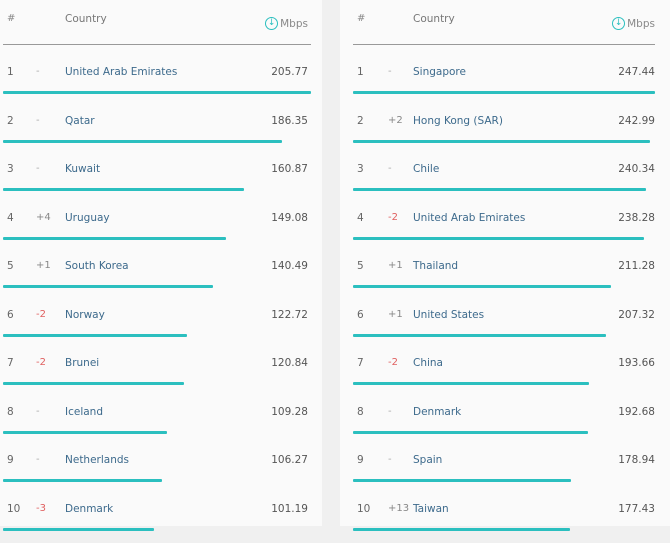  I want to click on country-link: Kuwait, so click(82, 169).